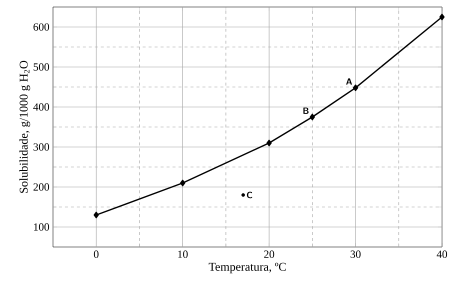  What do you see at coordinates (42, 227) in the screenshot?
I see `y-tick-label: 100` at bounding box center [42, 227].